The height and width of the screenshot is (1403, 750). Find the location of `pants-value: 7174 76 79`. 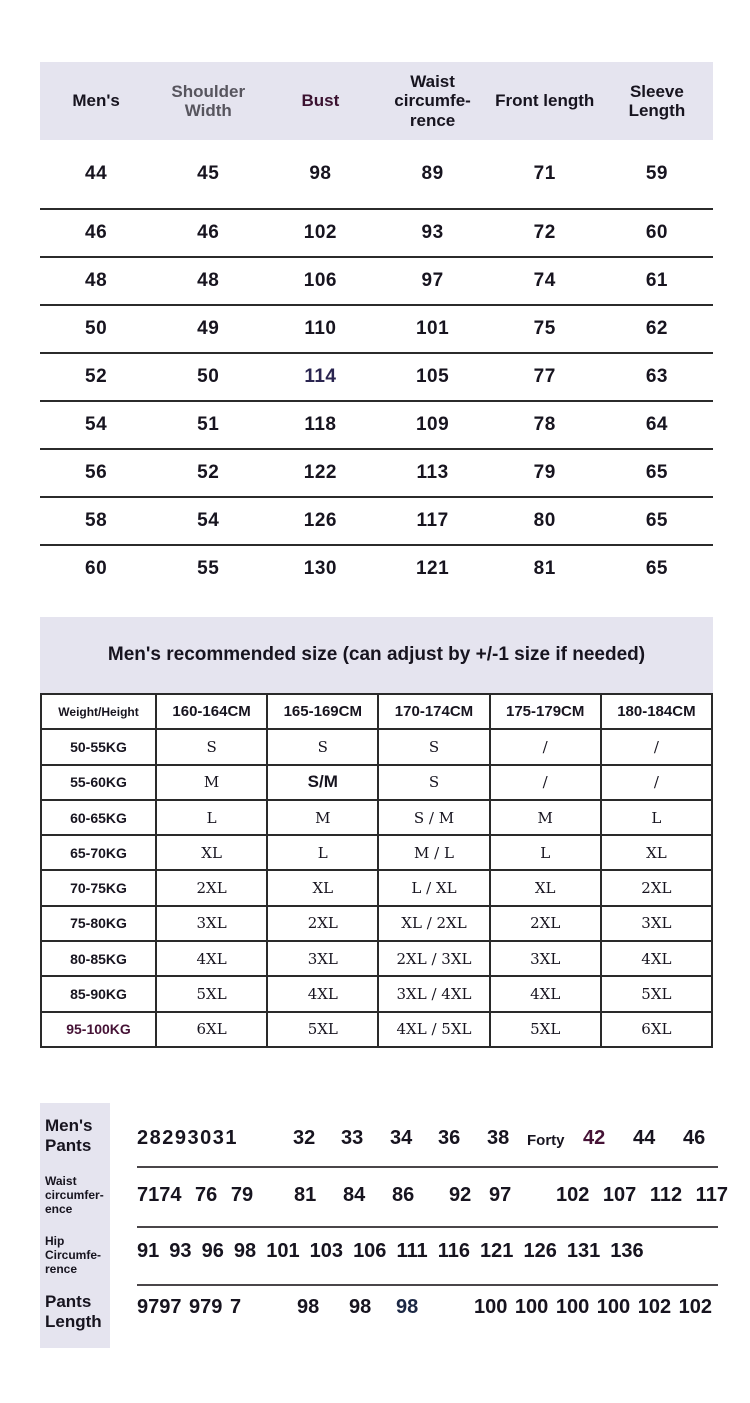

pants-value: 7174 76 79 is located at coordinates (195, 1195).